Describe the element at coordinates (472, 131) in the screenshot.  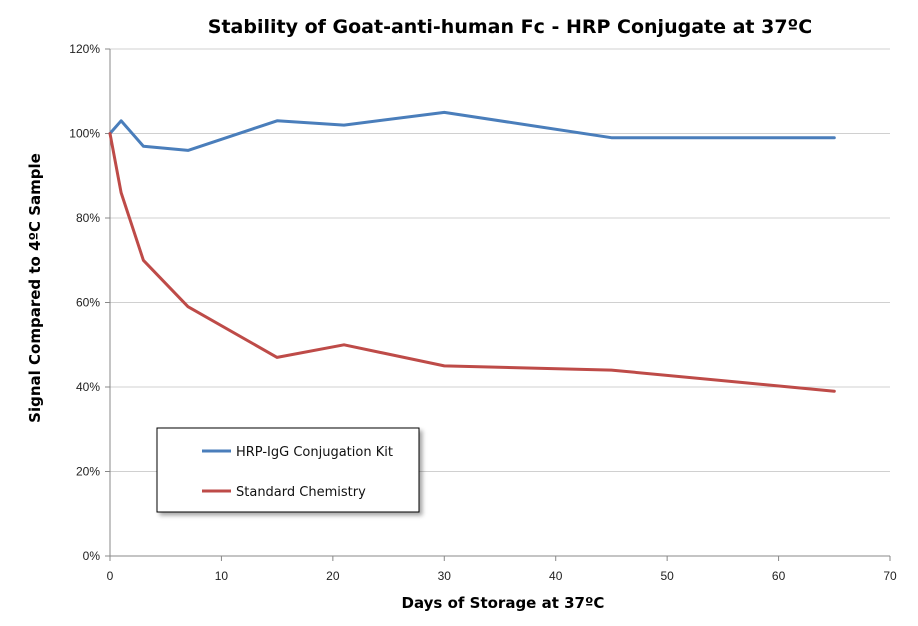
I see `series-line-hrp-igg-conjugation-kit` at that location.